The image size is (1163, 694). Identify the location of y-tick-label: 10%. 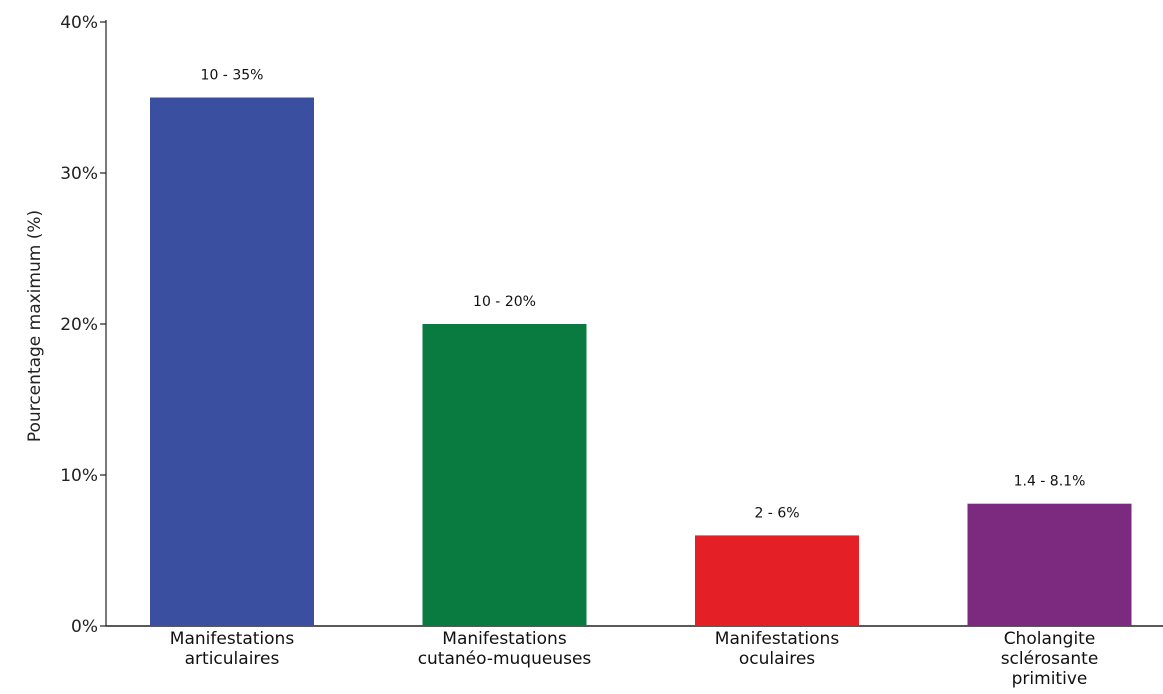
(79, 476).